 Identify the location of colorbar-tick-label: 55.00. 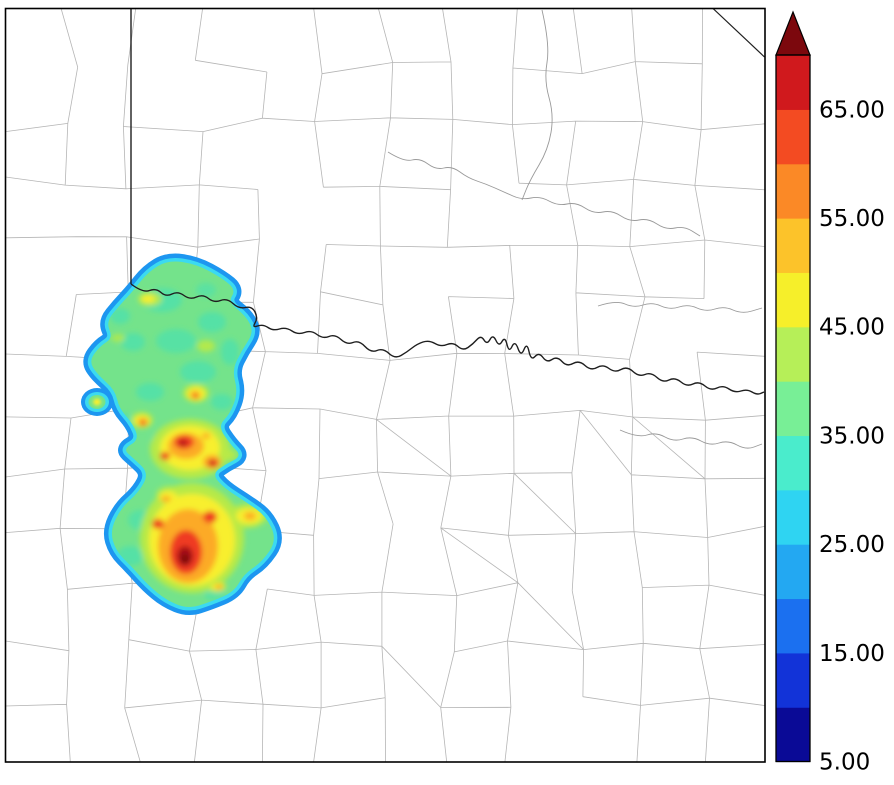
(852, 219).